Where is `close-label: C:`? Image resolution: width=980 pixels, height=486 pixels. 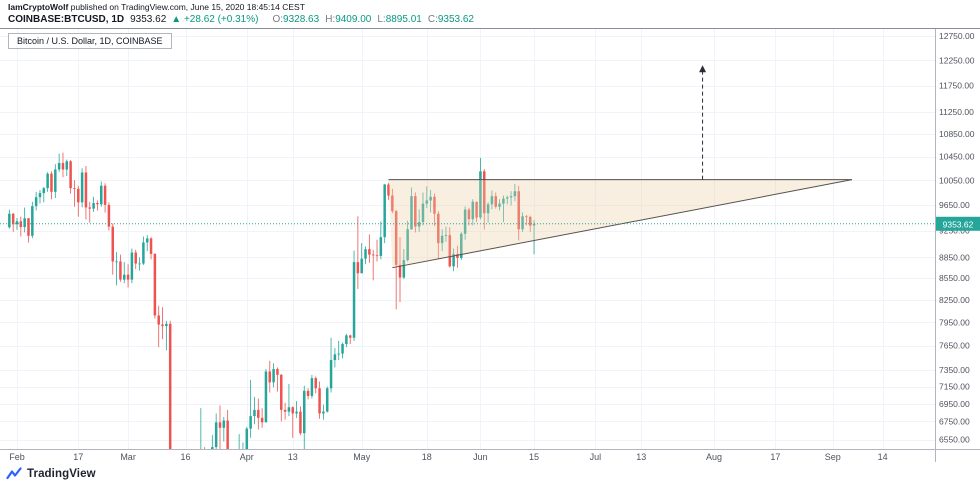
close-label: C: is located at coordinates (432, 19).